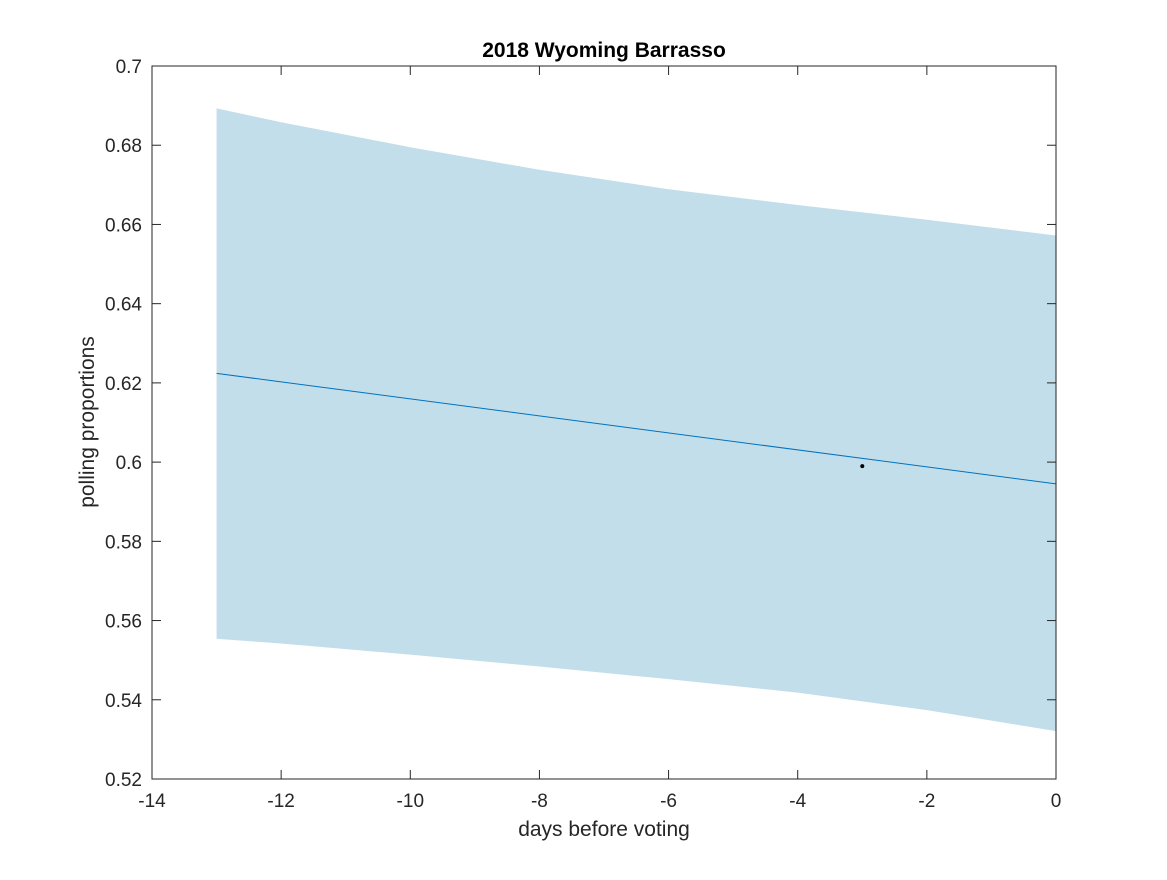 The image size is (1167, 880). What do you see at coordinates (123, 780) in the screenshot?
I see `y-tick-label: 0.52` at bounding box center [123, 780].